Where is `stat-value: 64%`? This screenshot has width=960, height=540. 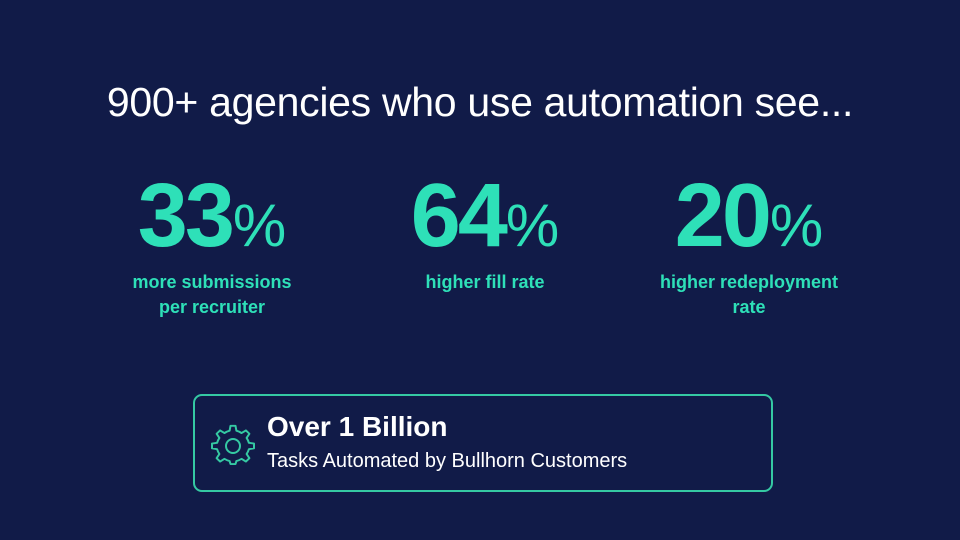
stat-value: 64% is located at coordinates (485, 216).